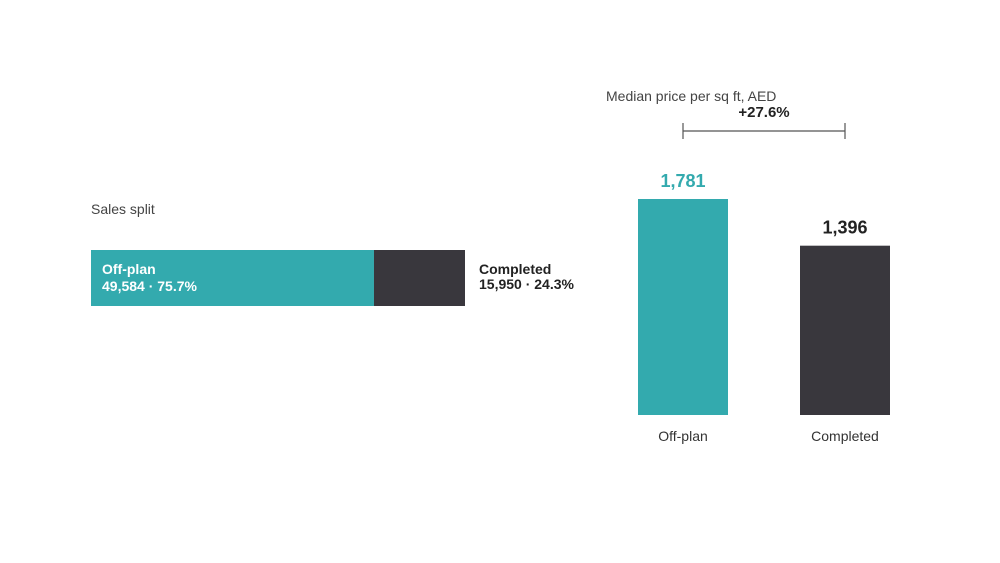 This screenshot has height=563, width=1000. Describe the element at coordinates (845, 436) in the screenshot. I see `category-label-completed: Completed` at that location.